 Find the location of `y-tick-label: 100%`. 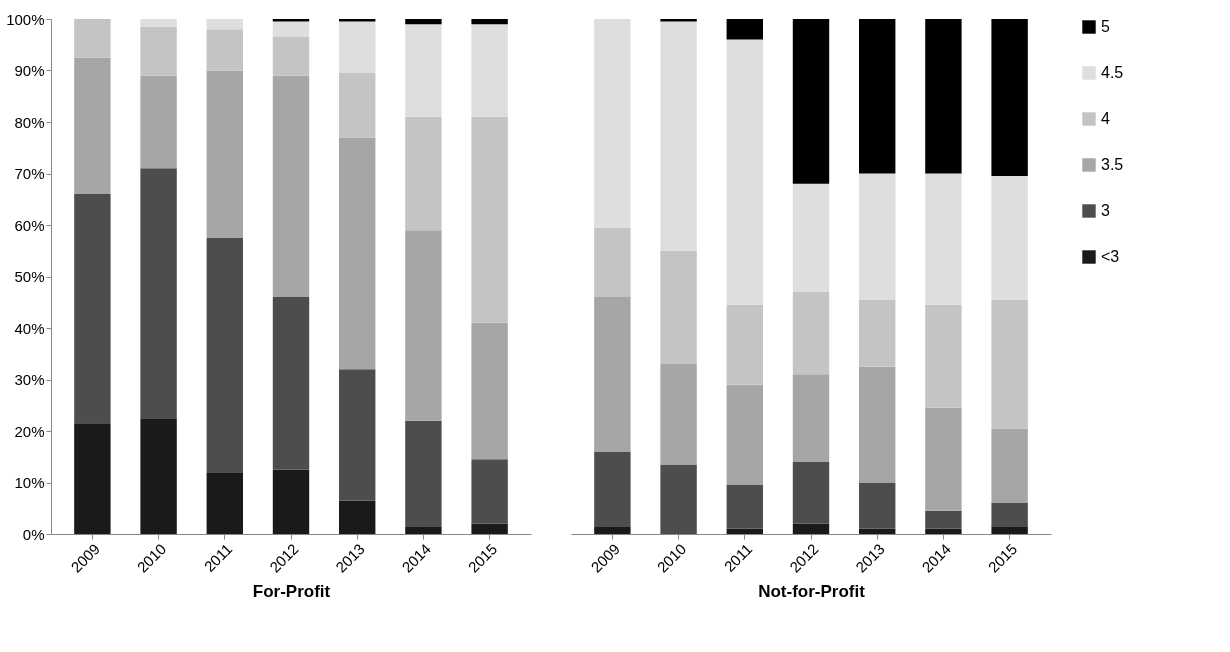

y-tick-label: 100% is located at coordinates (25, 19).